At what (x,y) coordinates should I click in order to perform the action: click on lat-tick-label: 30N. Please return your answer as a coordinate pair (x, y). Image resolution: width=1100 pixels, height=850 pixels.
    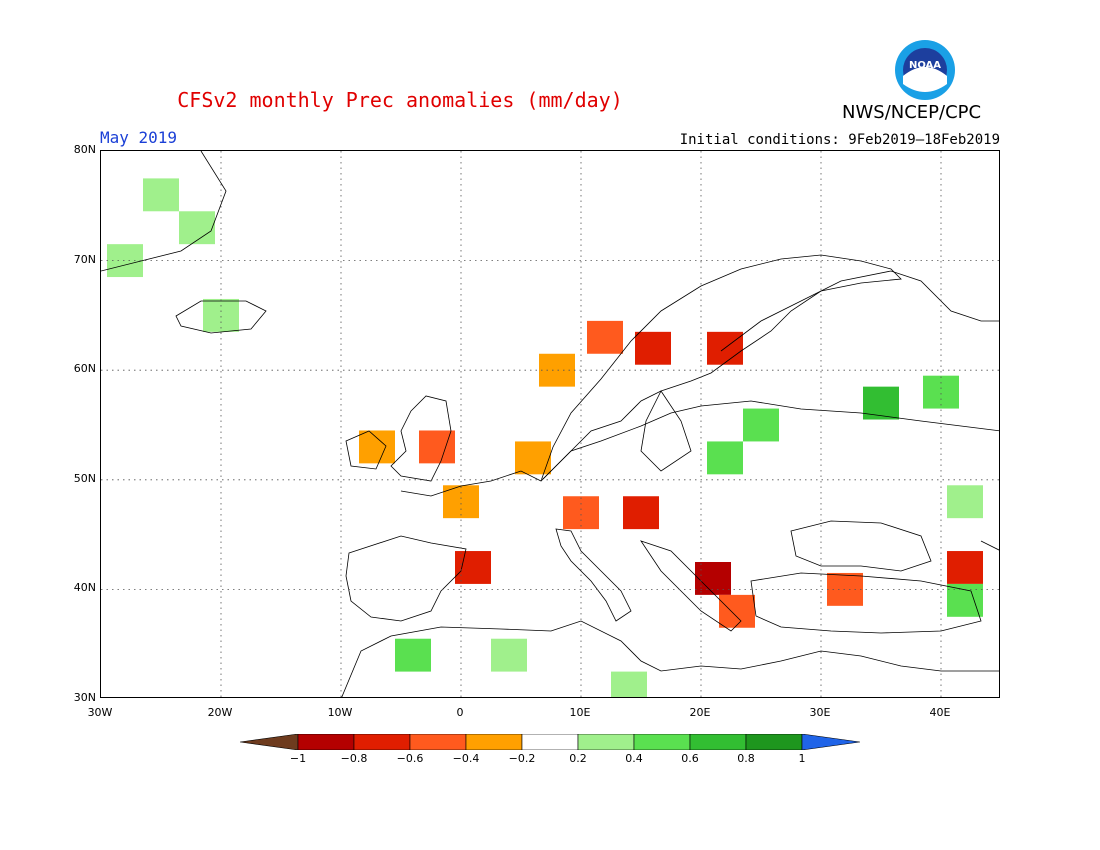
    Looking at the image, I should click on (84, 697).